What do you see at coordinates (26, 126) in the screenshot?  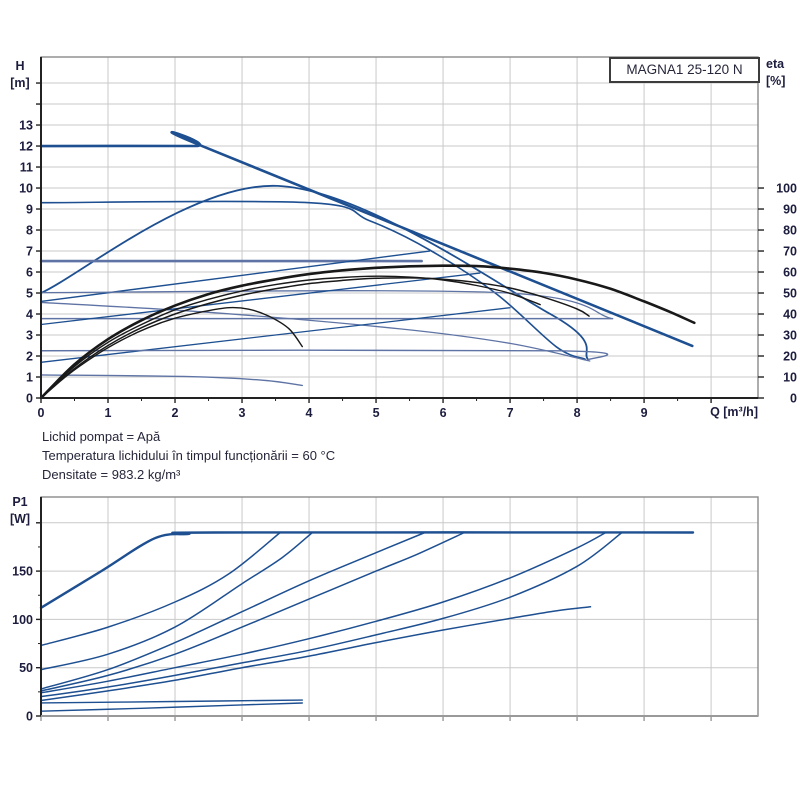 I see `y-tick-label: 13` at bounding box center [26, 126].